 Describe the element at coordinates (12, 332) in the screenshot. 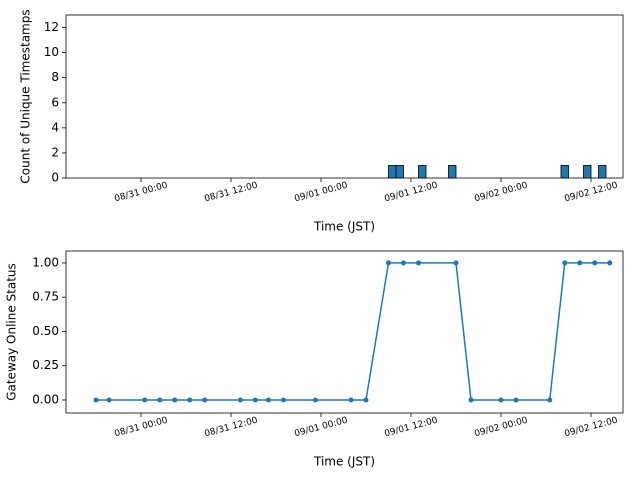

I see `y-axis-label: Gateway Online Status` at that location.